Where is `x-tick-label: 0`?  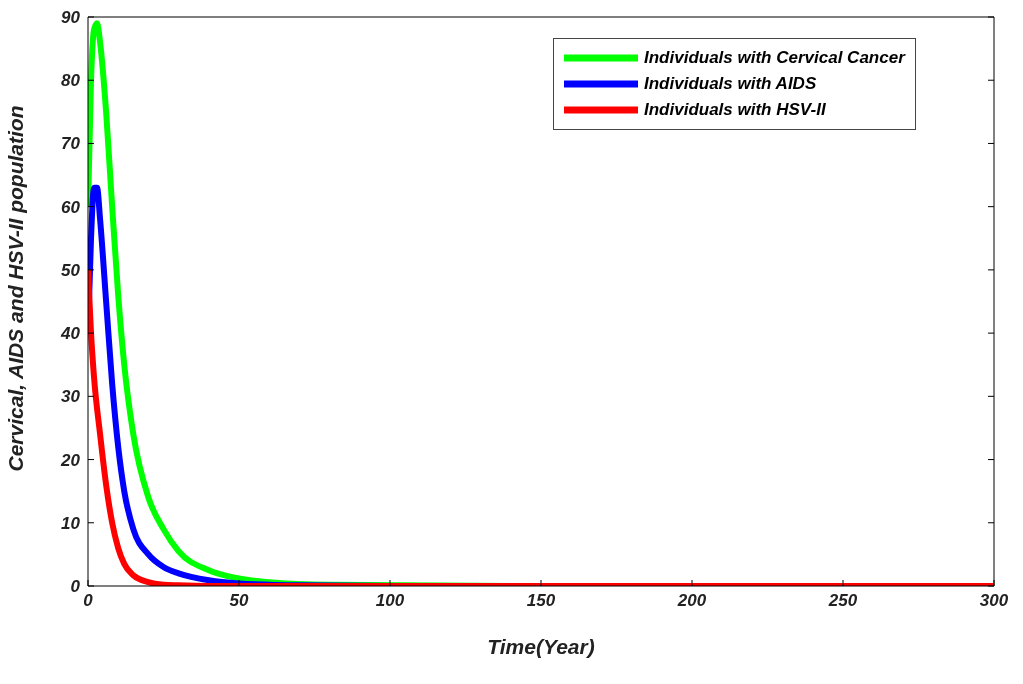 x-tick-label: 0 is located at coordinates (88, 601).